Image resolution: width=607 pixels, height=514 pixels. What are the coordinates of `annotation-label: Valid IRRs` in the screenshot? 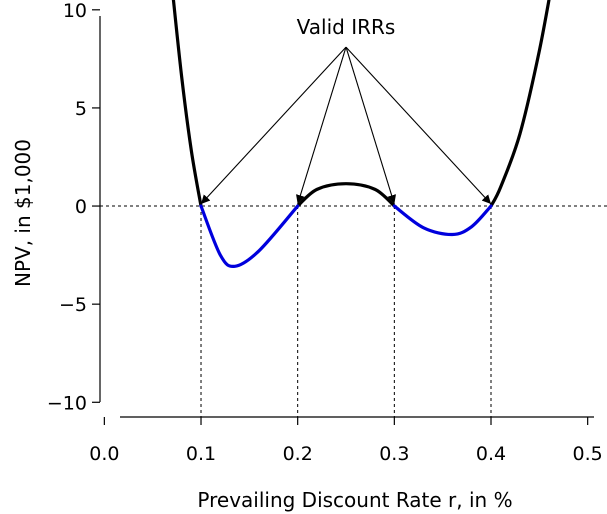 It's located at (346, 27).